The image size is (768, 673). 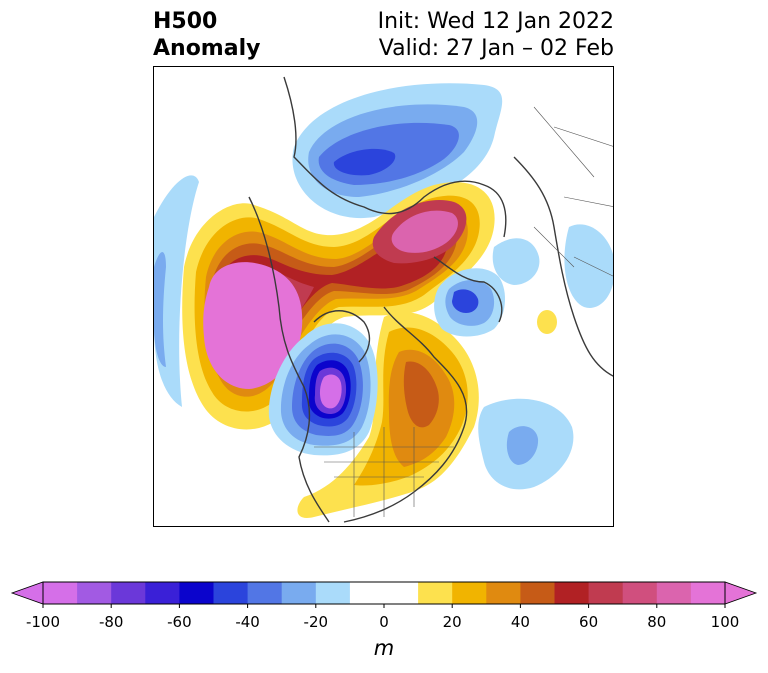 What do you see at coordinates (397, 151) in the screenshot?
I see `negative-anomaly-eurasia` at bounding box center [397, 151].